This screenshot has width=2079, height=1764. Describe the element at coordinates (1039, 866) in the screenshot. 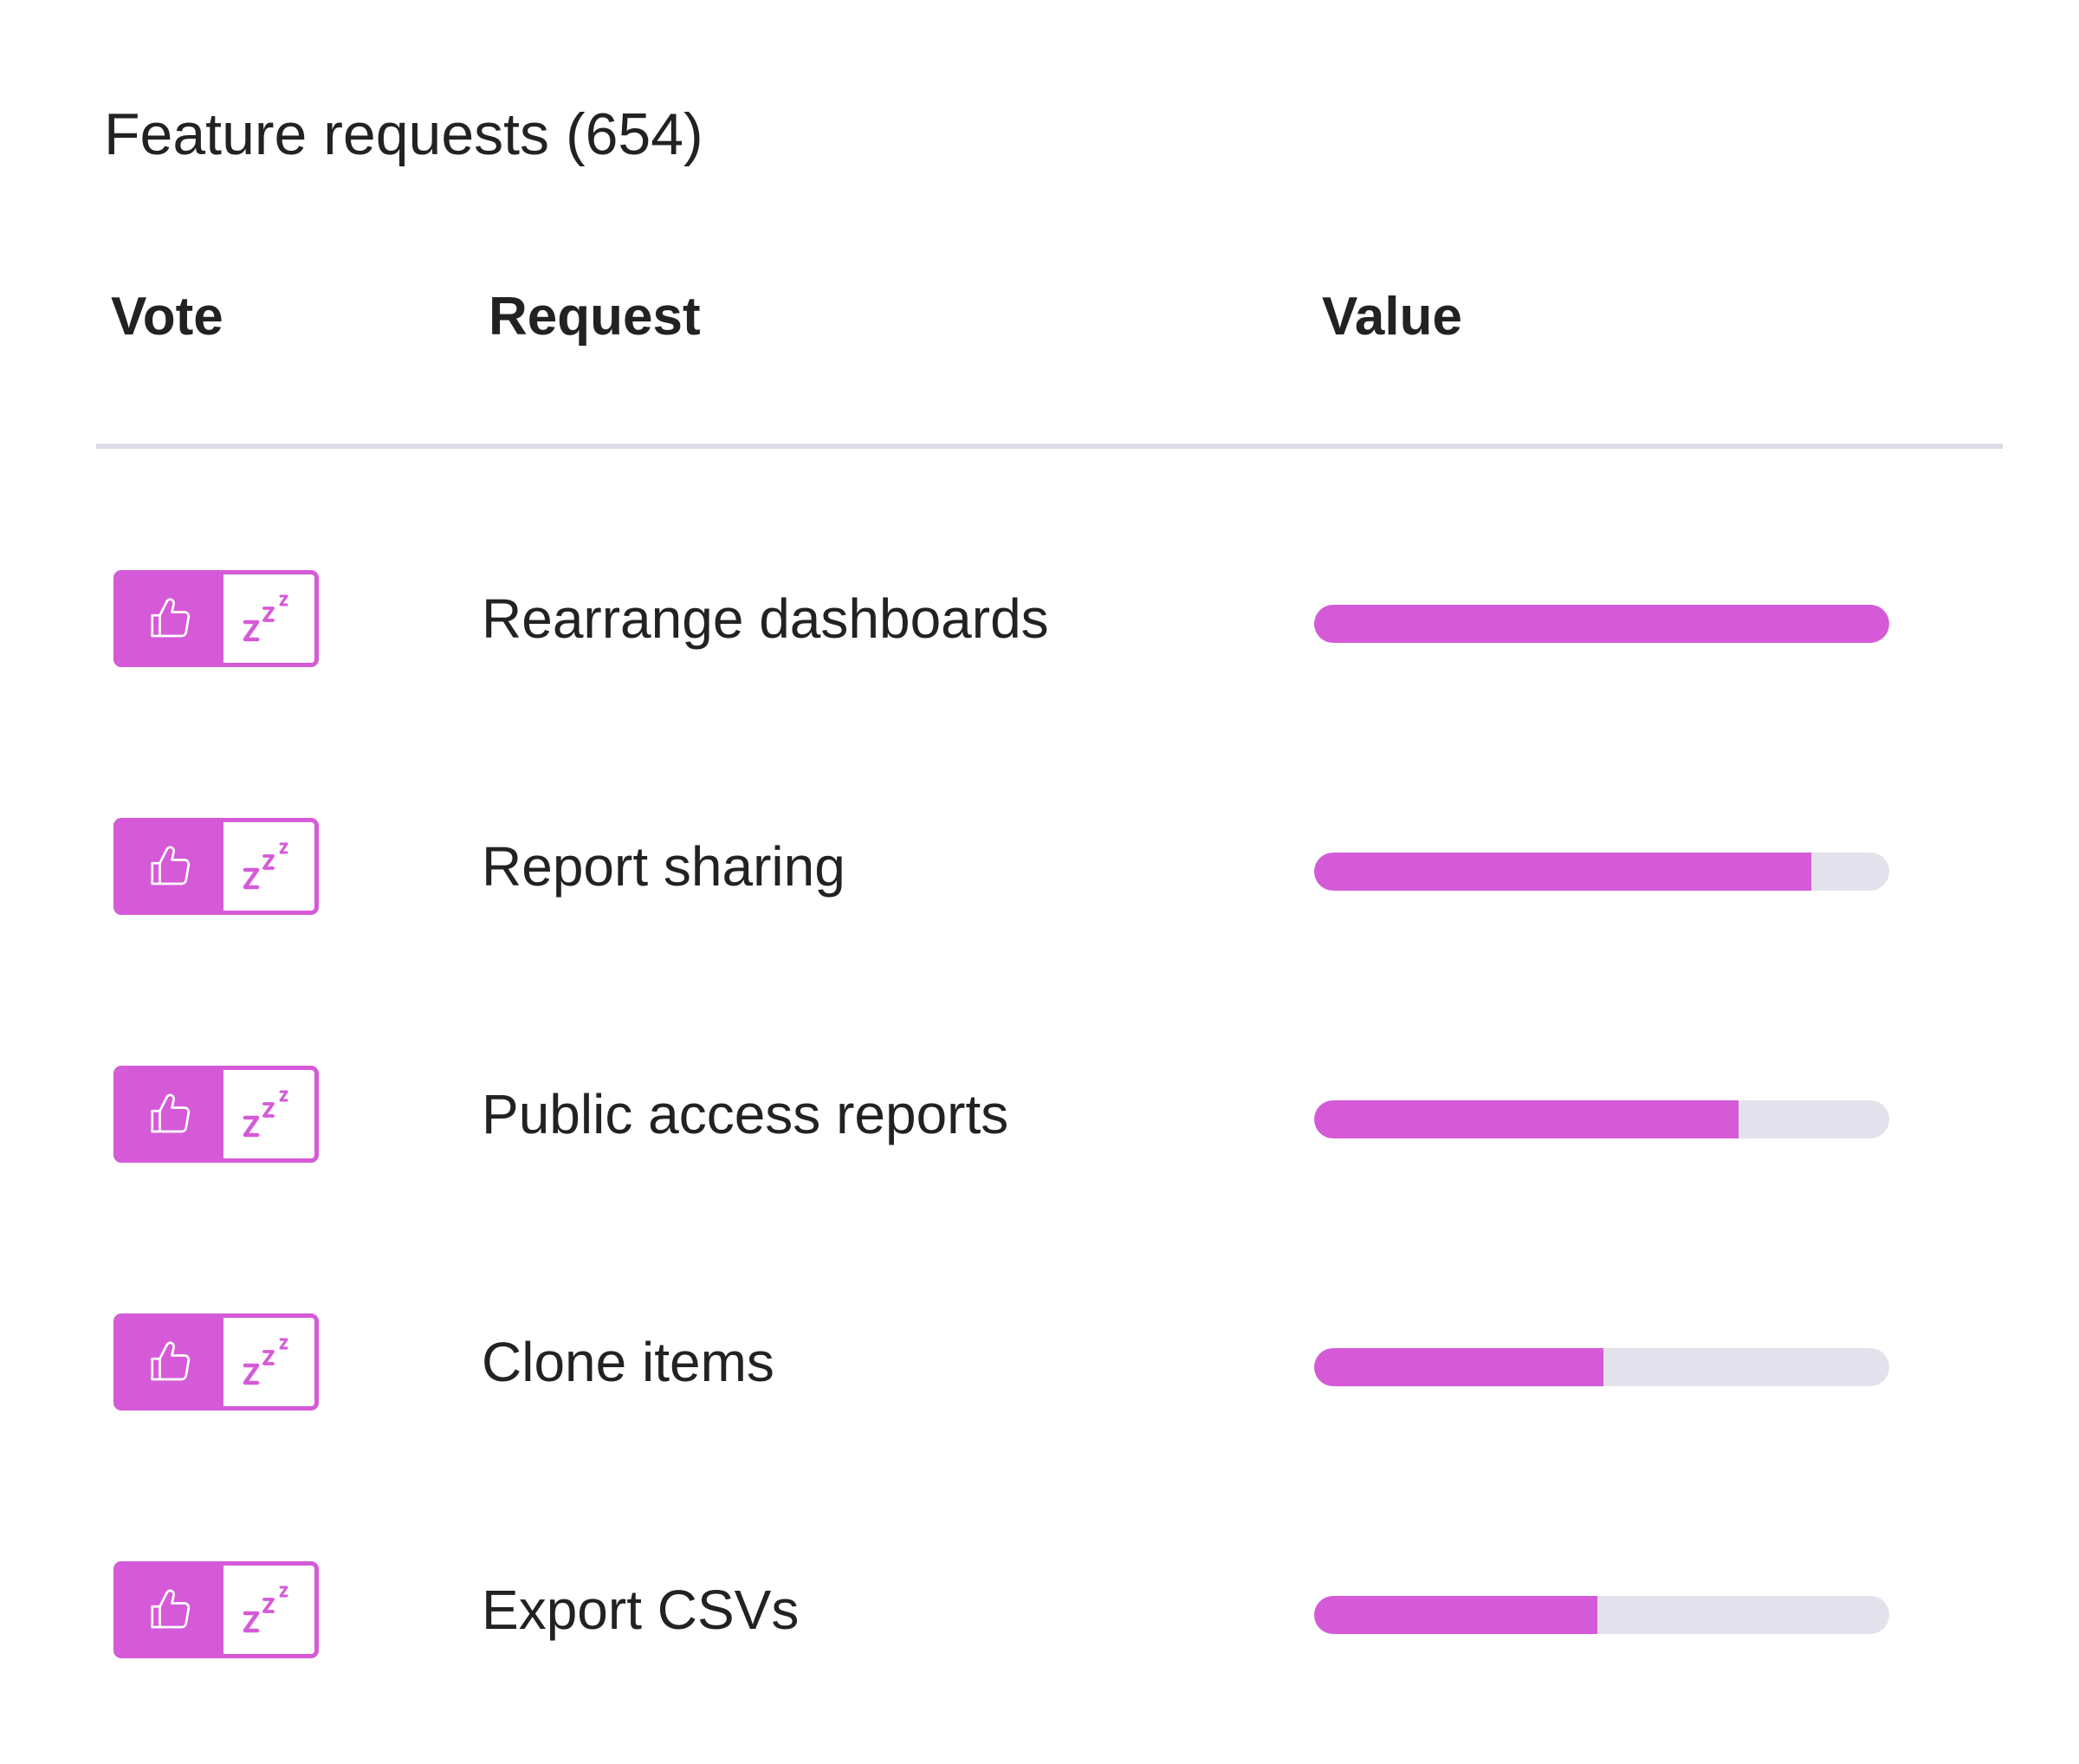

I see `table-row: Report sharing` at that location.